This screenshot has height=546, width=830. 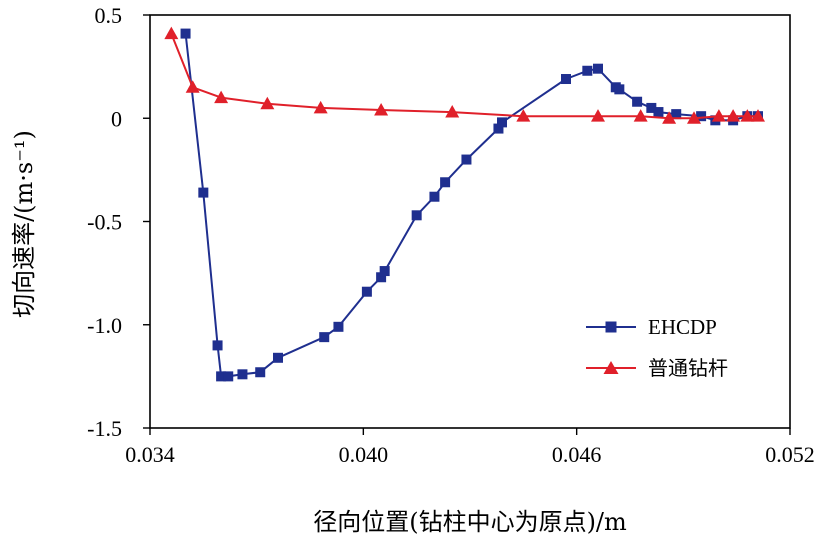 What do you see at coordinates (470, 522) in the screenshot?
I see `x-axis-title: 径向位置(钻柱中心为原点)/m` at bounding box center [470, 522].